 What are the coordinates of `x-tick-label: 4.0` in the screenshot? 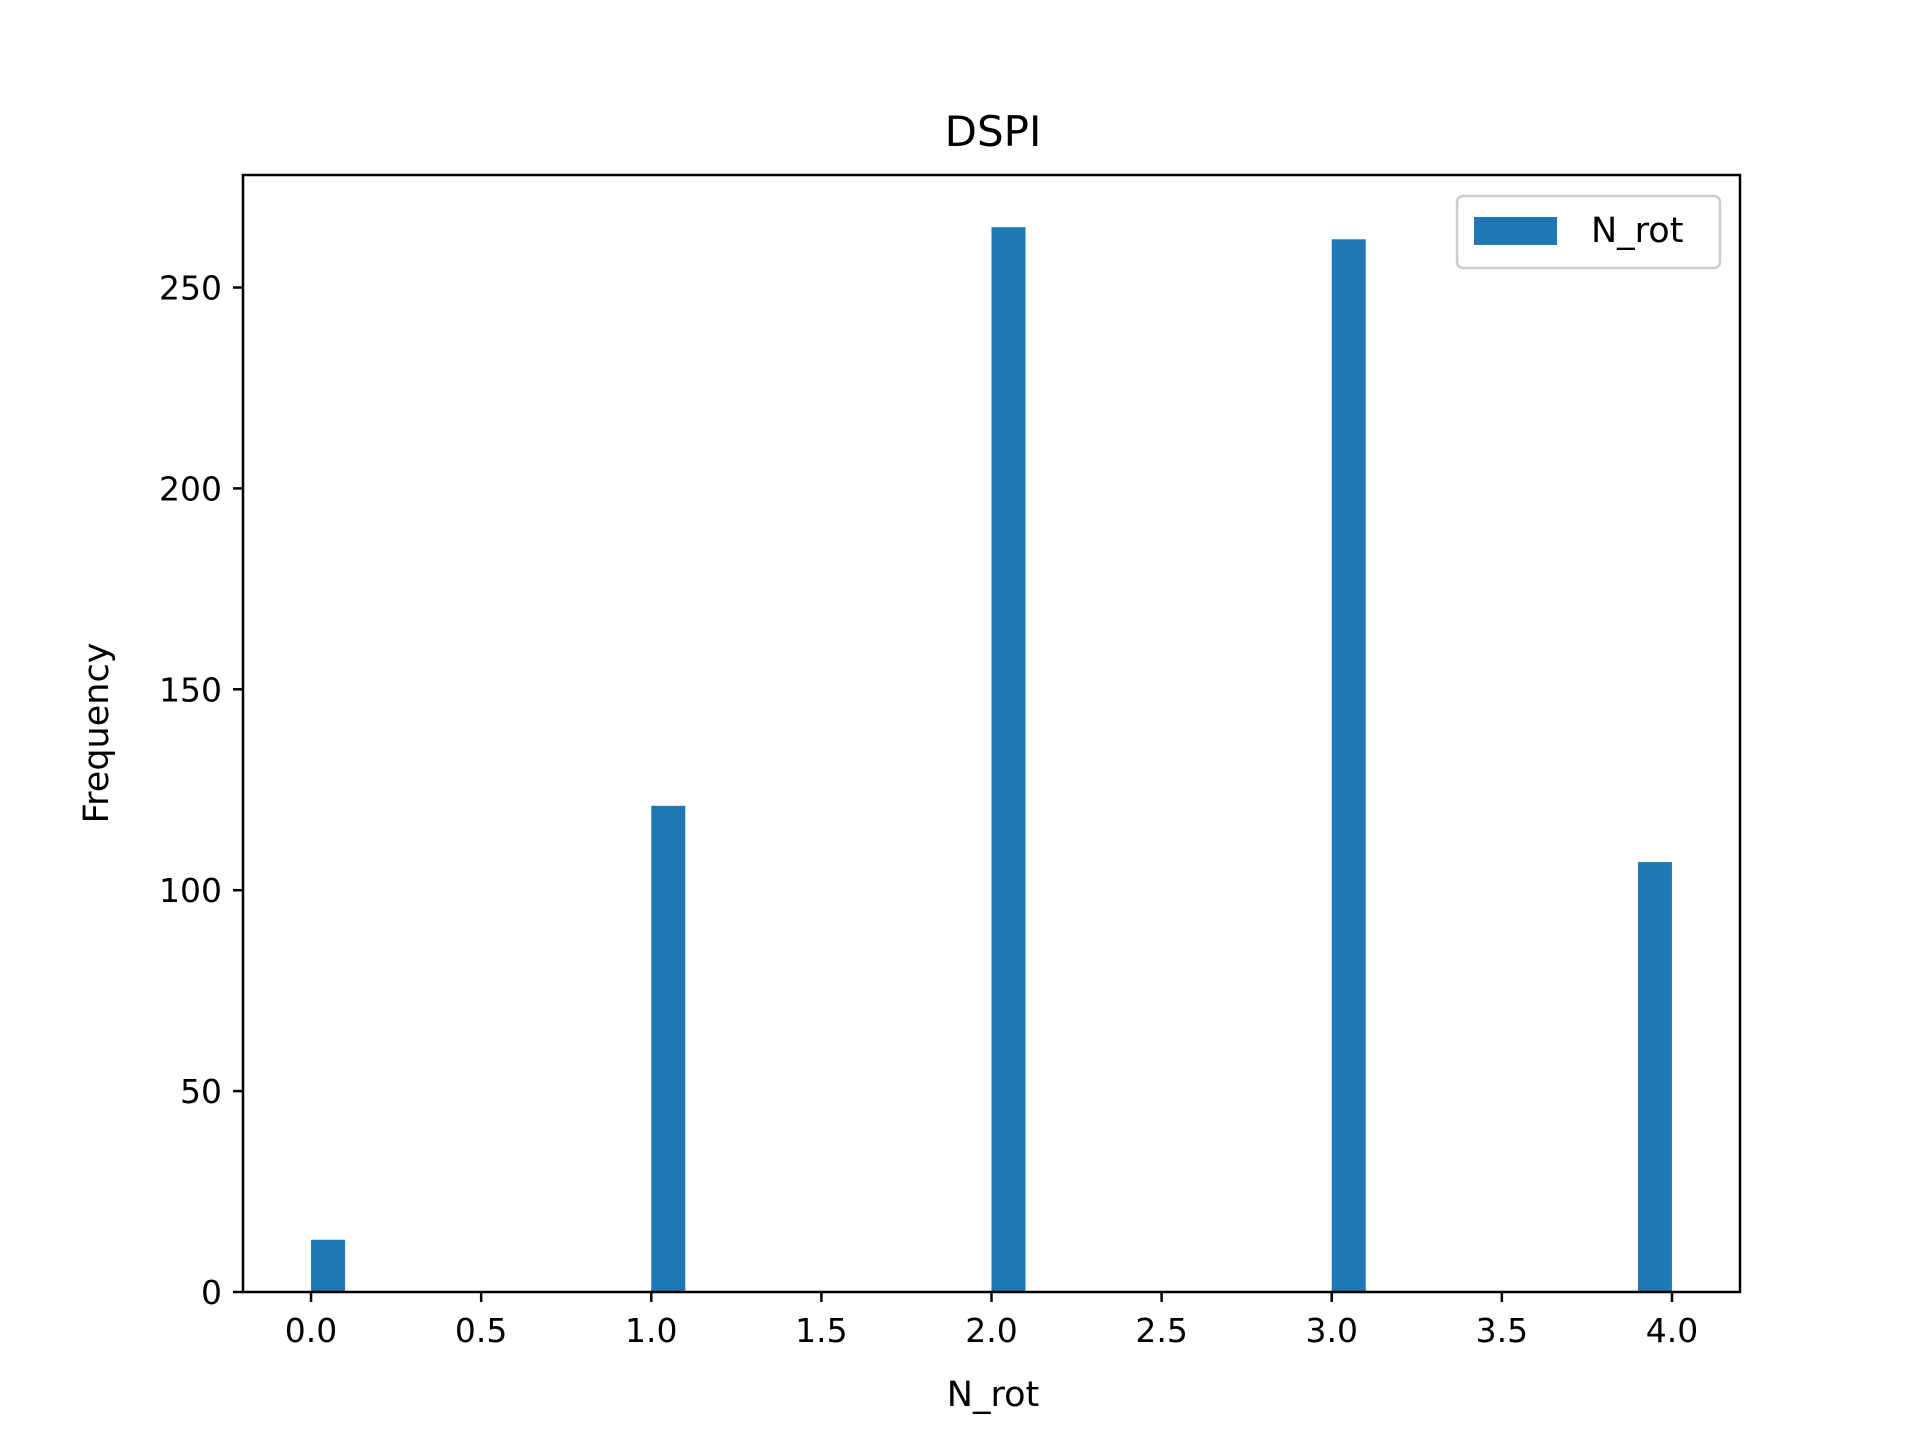 It's located at (1672, 1330).